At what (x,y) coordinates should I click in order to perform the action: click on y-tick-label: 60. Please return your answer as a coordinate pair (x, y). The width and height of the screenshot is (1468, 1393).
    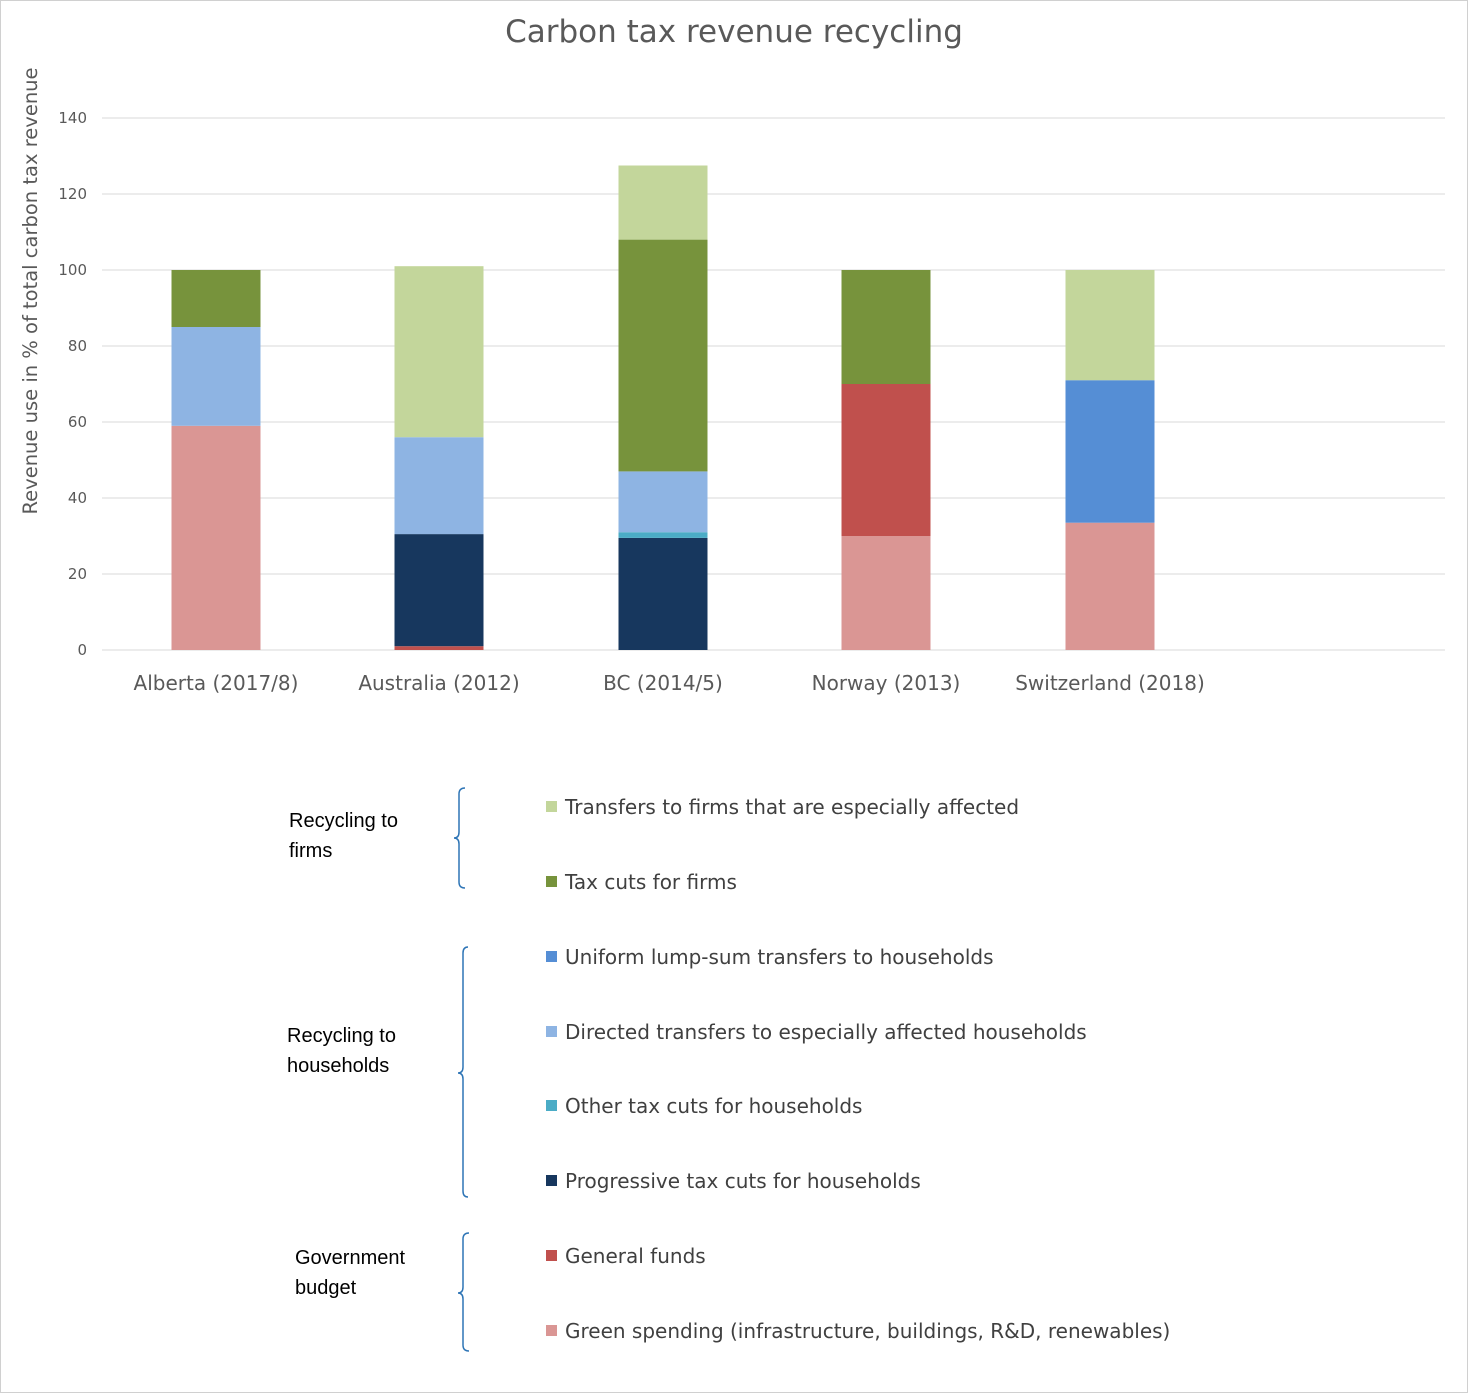
    Looking at the image, I should click on (77, 422).